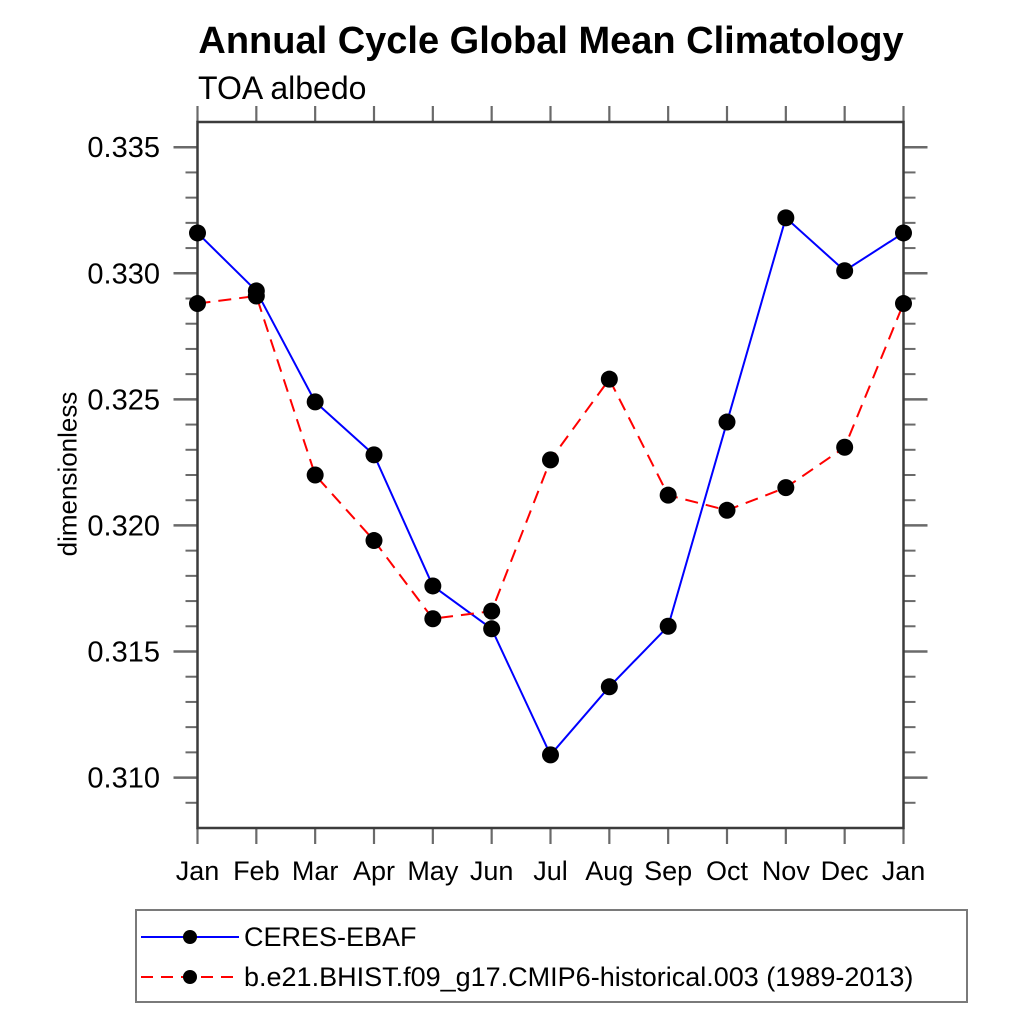  I want to click on y-axis-tick-label: 0.325, so click(123, 400).